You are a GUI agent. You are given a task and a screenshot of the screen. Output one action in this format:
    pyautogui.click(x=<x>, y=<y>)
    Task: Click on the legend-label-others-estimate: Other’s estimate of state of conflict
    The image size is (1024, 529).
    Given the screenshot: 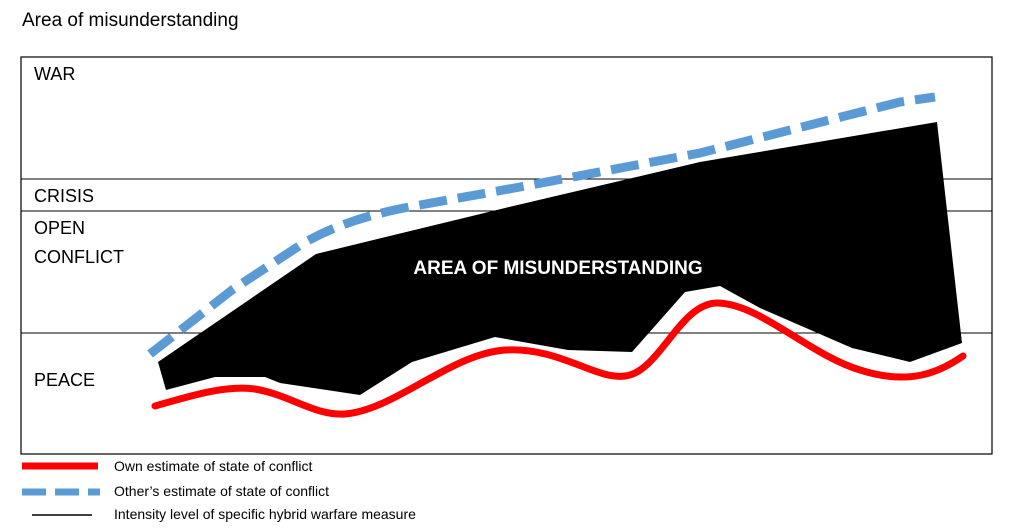 What is the action you would take?
    pyautogui.click(x=221, y=491)
    